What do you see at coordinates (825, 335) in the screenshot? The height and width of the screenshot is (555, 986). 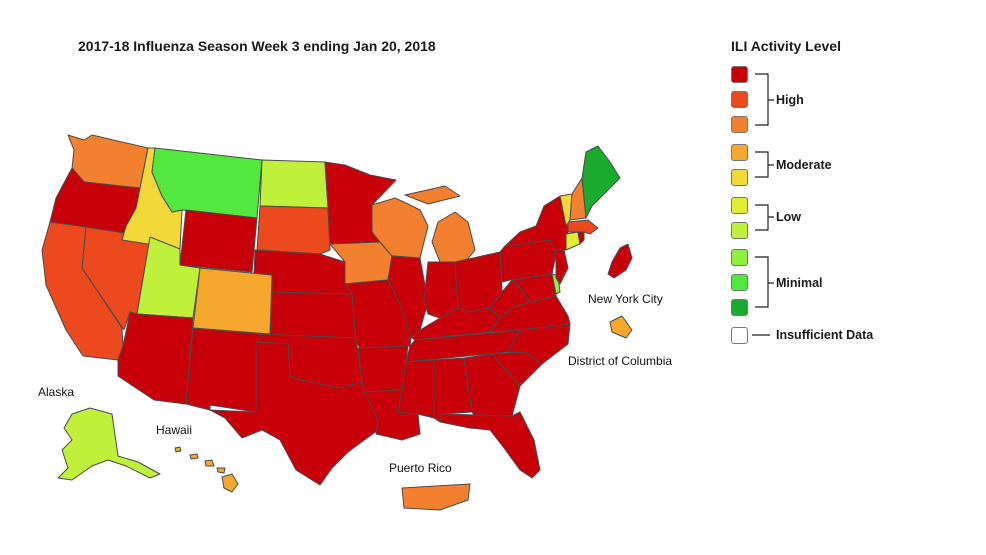 I see `legend-label-insufficient: Insufficient Data` at bounding box center [825, 335].